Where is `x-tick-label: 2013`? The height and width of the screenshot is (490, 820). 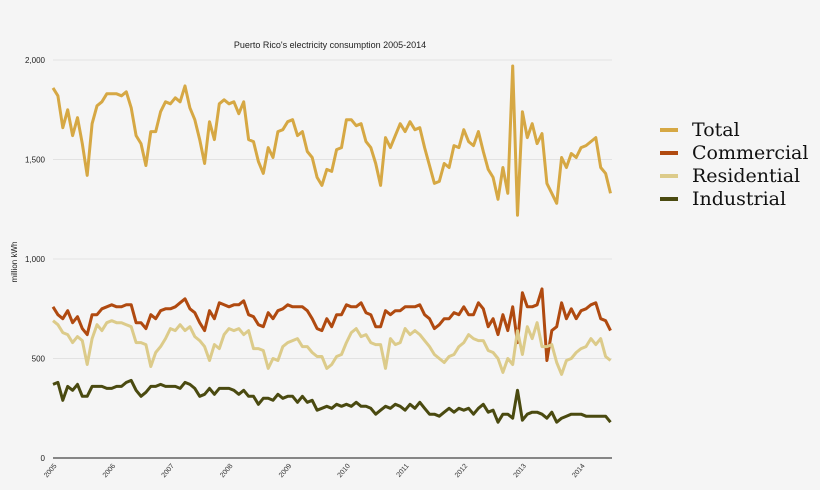
x-tick-label: 2013 is located at coordinates (520, 471).